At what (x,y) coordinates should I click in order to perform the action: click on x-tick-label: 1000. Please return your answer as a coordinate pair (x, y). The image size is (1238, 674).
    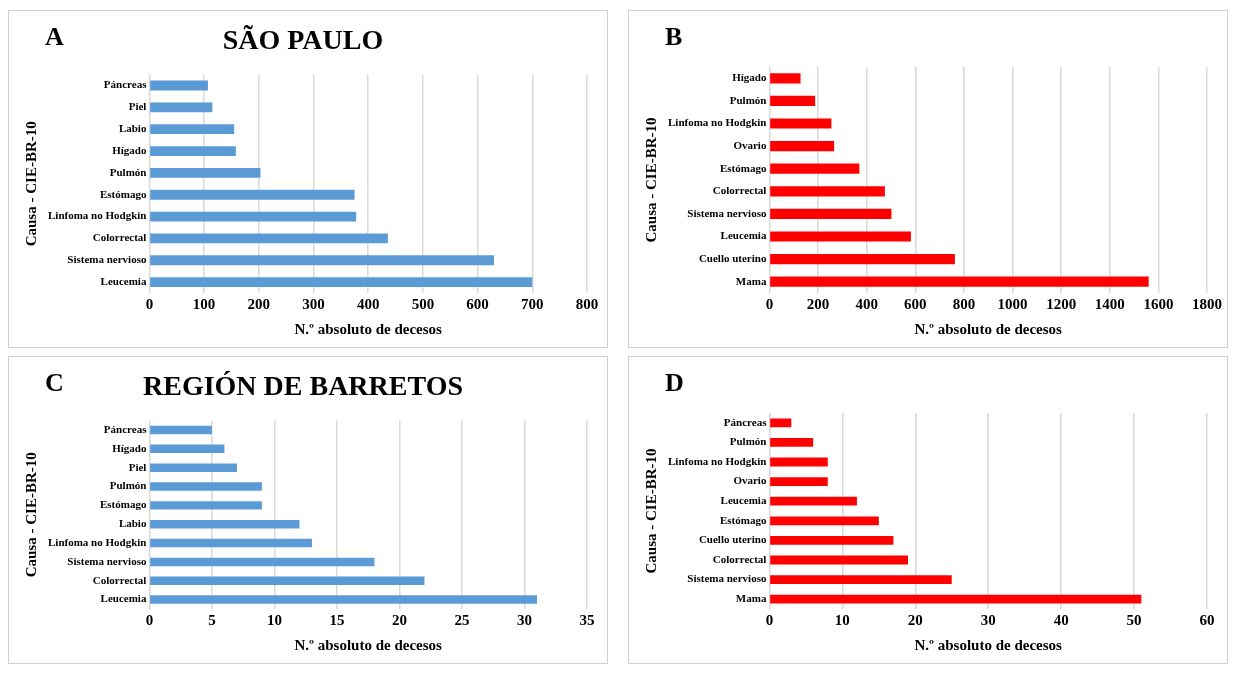
    Looking at the image, I should click on (1012, 303).